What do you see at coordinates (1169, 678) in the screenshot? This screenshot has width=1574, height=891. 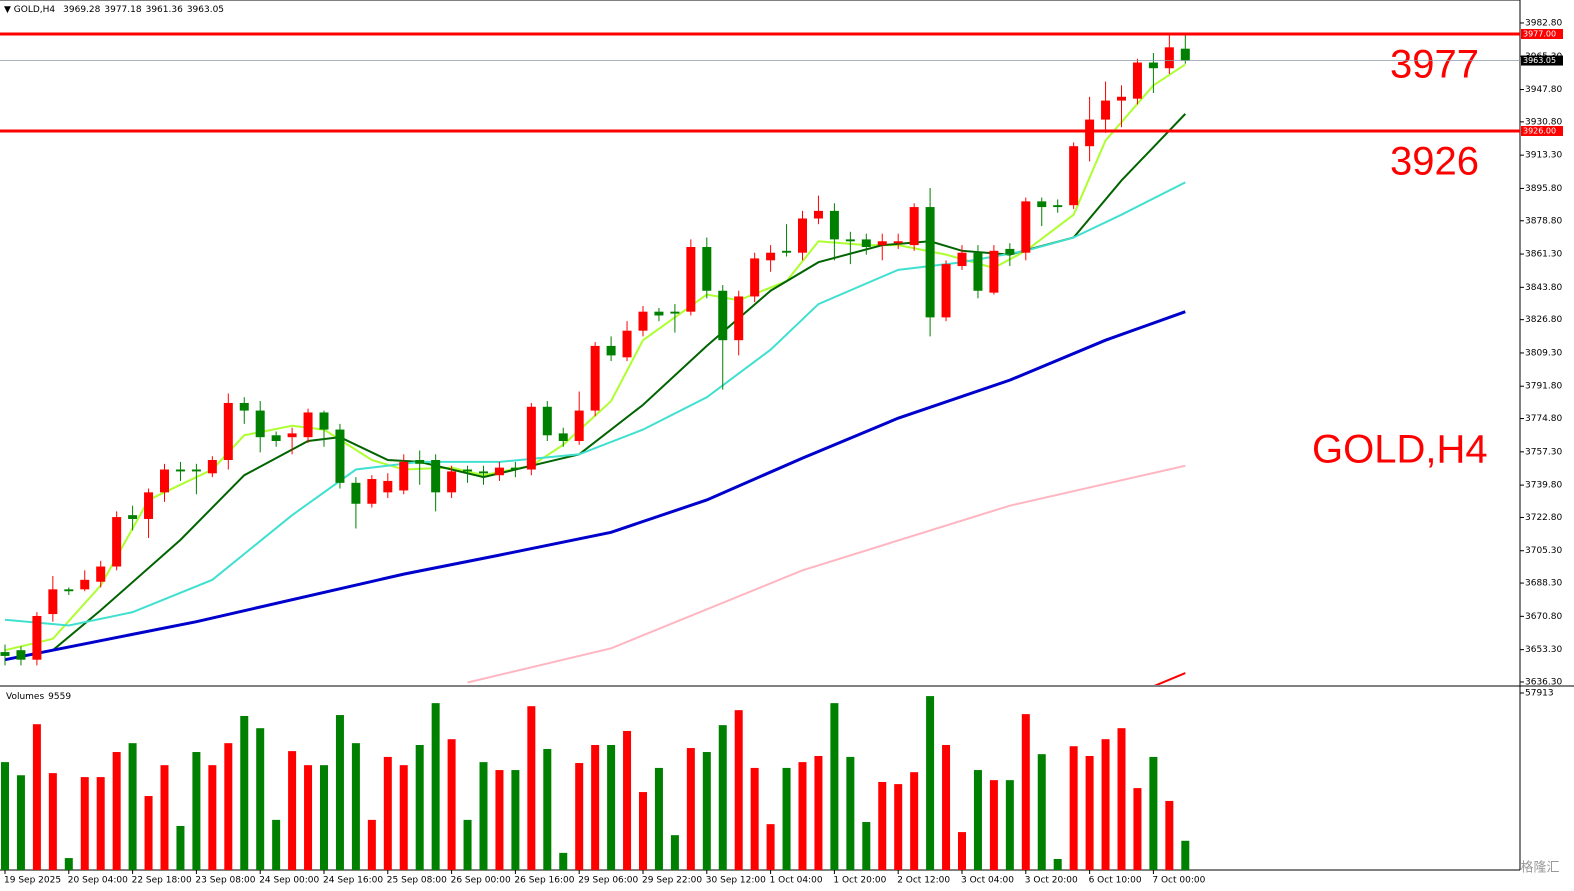 I see `moving-average-line` at bounding box center [1169, 678].